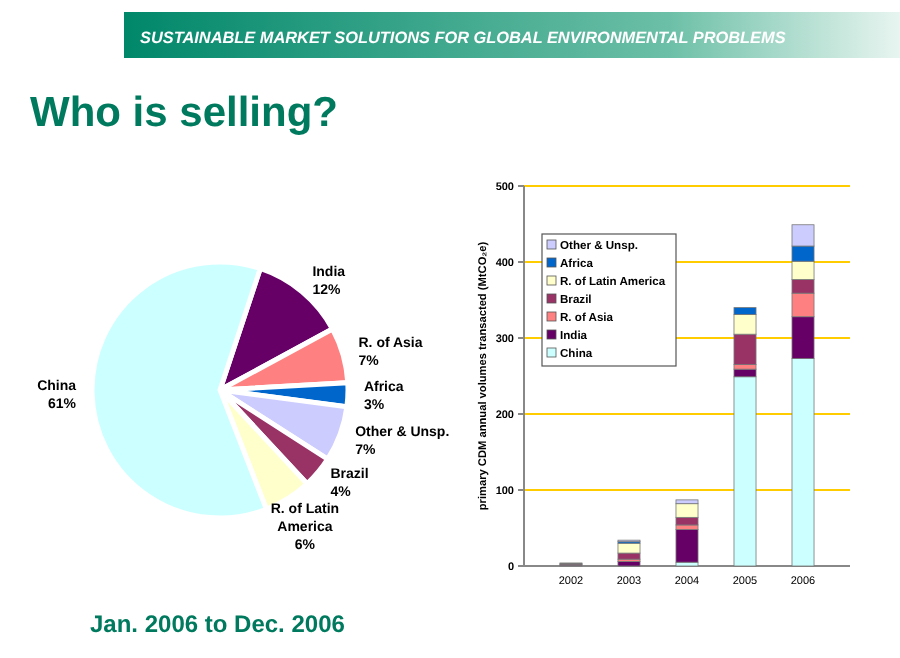  What do you see at coordinates (463, 38) in the screenshot?
I see `text: SUSTAINABLE MARKET SOLUTIONS FOR GLOBAL ENVIRONMENTAL PROBLEMS` at bounding box center [463, 38].